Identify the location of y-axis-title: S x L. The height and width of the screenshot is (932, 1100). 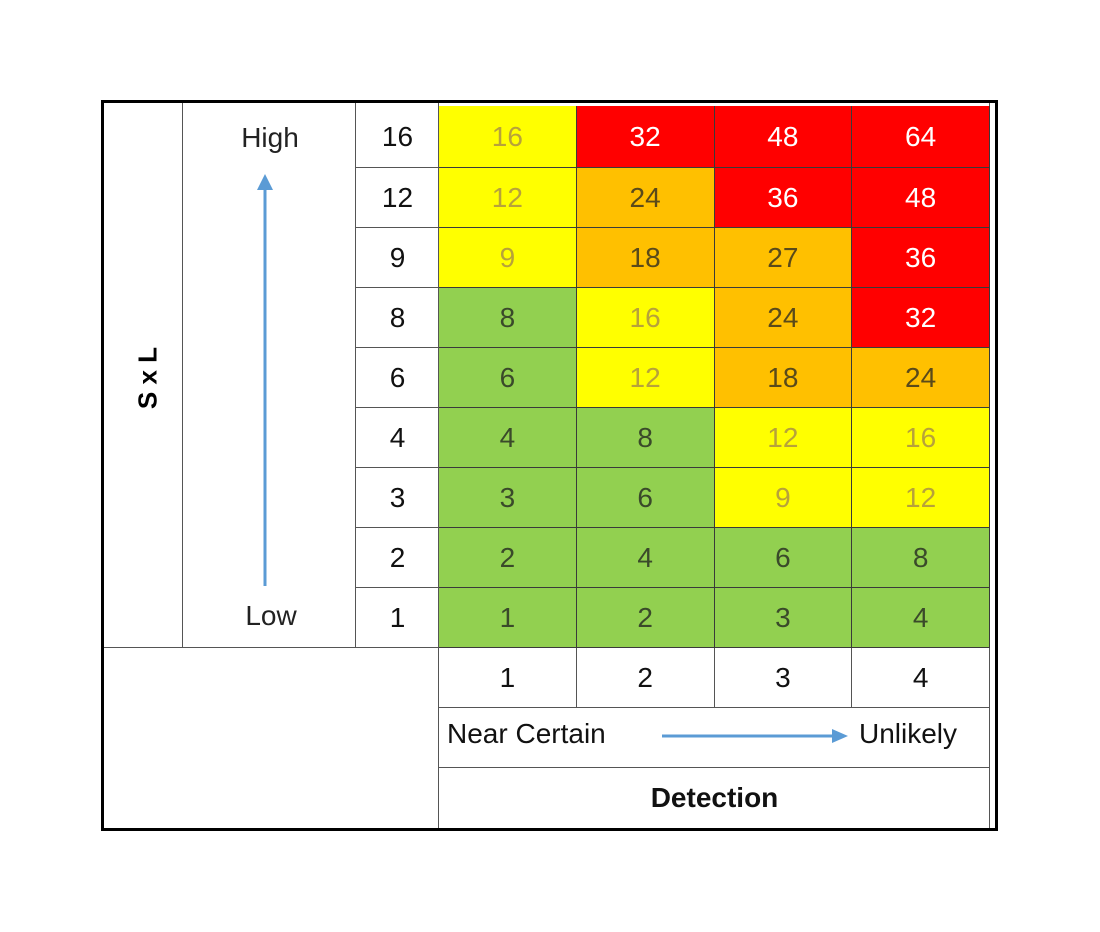
(147, 378).